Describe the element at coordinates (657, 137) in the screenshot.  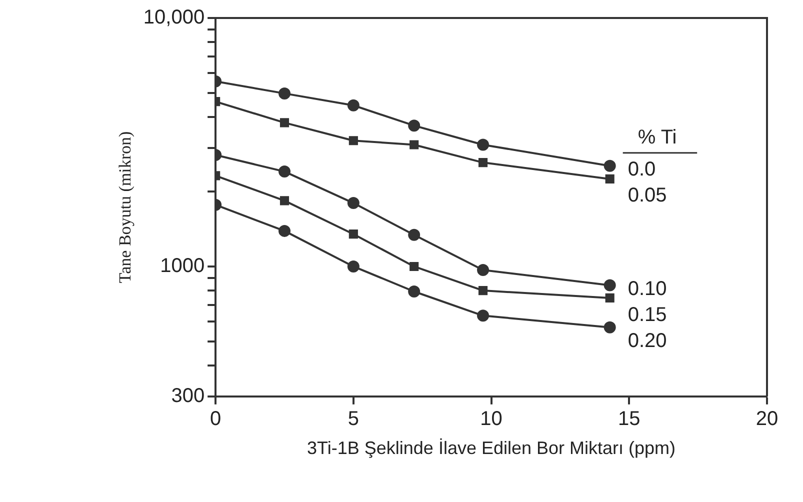
I see `legend-title: % Ti` at that location.